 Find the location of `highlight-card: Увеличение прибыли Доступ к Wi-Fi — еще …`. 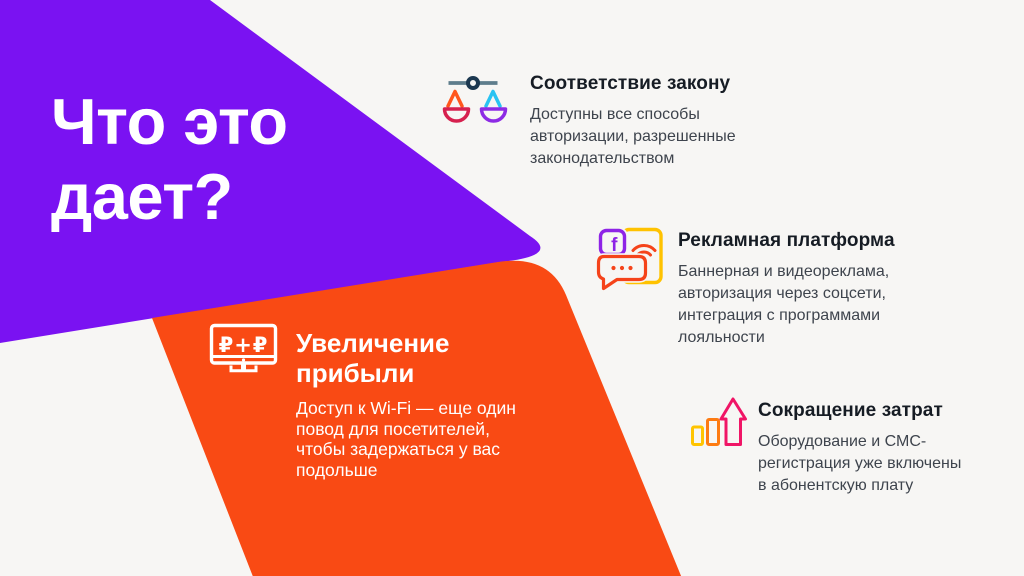

highlight-card: Увеличение прибыли Доступ к Wi-Fi — еще … is located at coordinates (431, 404).